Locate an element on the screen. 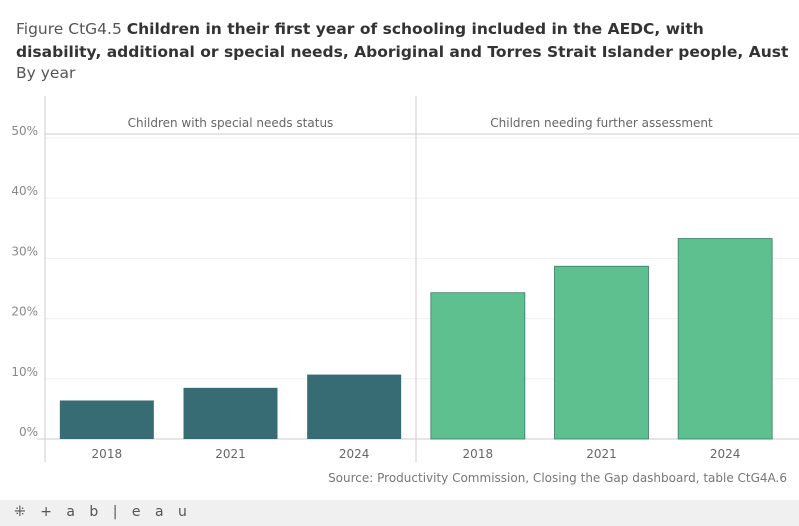 The image size is (799, 526). y-tick-label: 40% is located at coordinates (24, 191).